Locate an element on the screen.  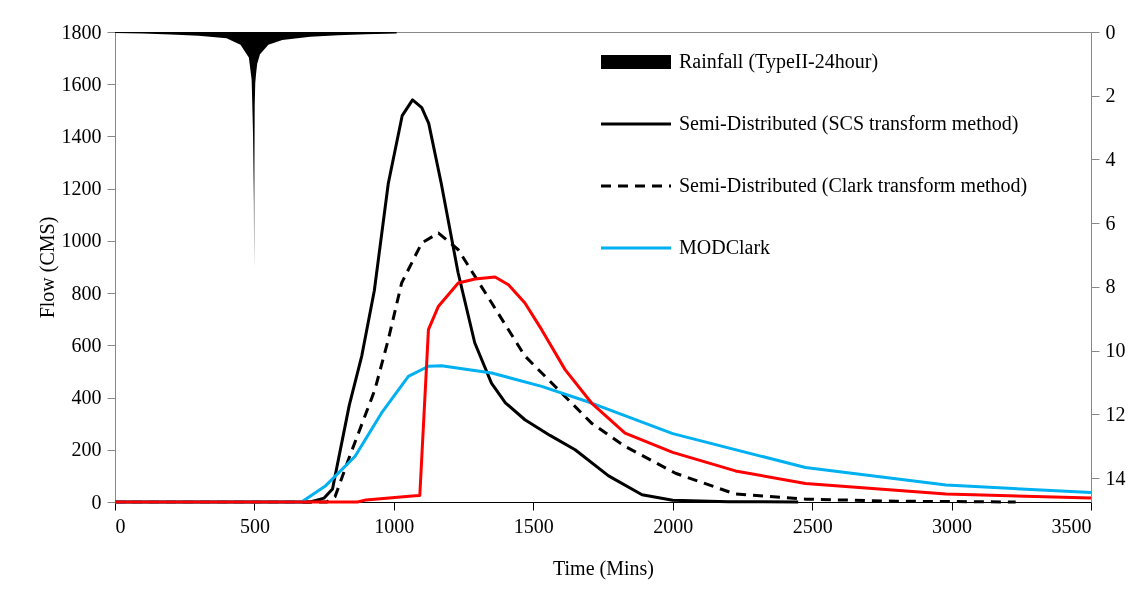
y-axis-title: Flow (CMS) is located at coordinates (47, 267).